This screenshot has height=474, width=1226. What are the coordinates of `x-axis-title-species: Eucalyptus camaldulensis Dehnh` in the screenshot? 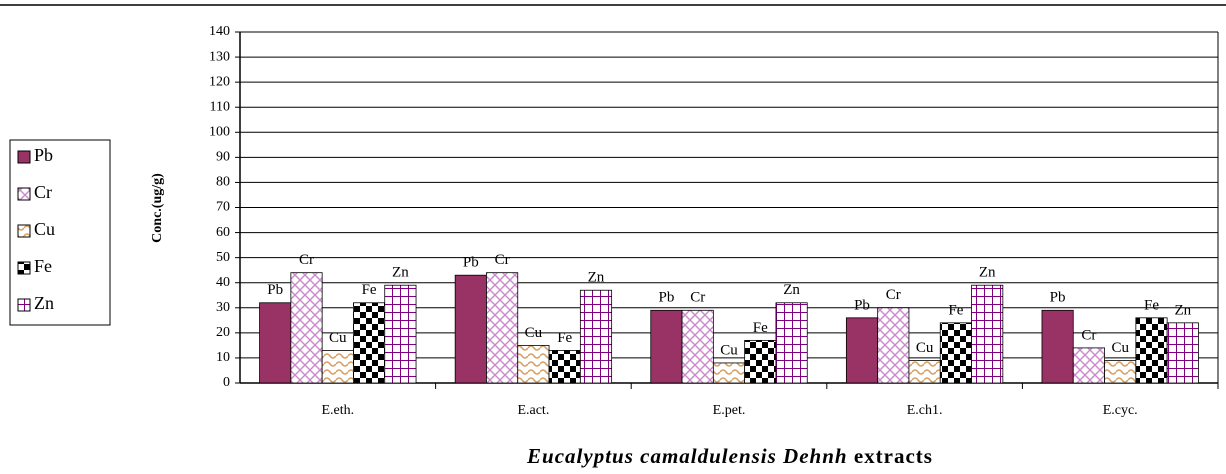 It's located at (687, 456).